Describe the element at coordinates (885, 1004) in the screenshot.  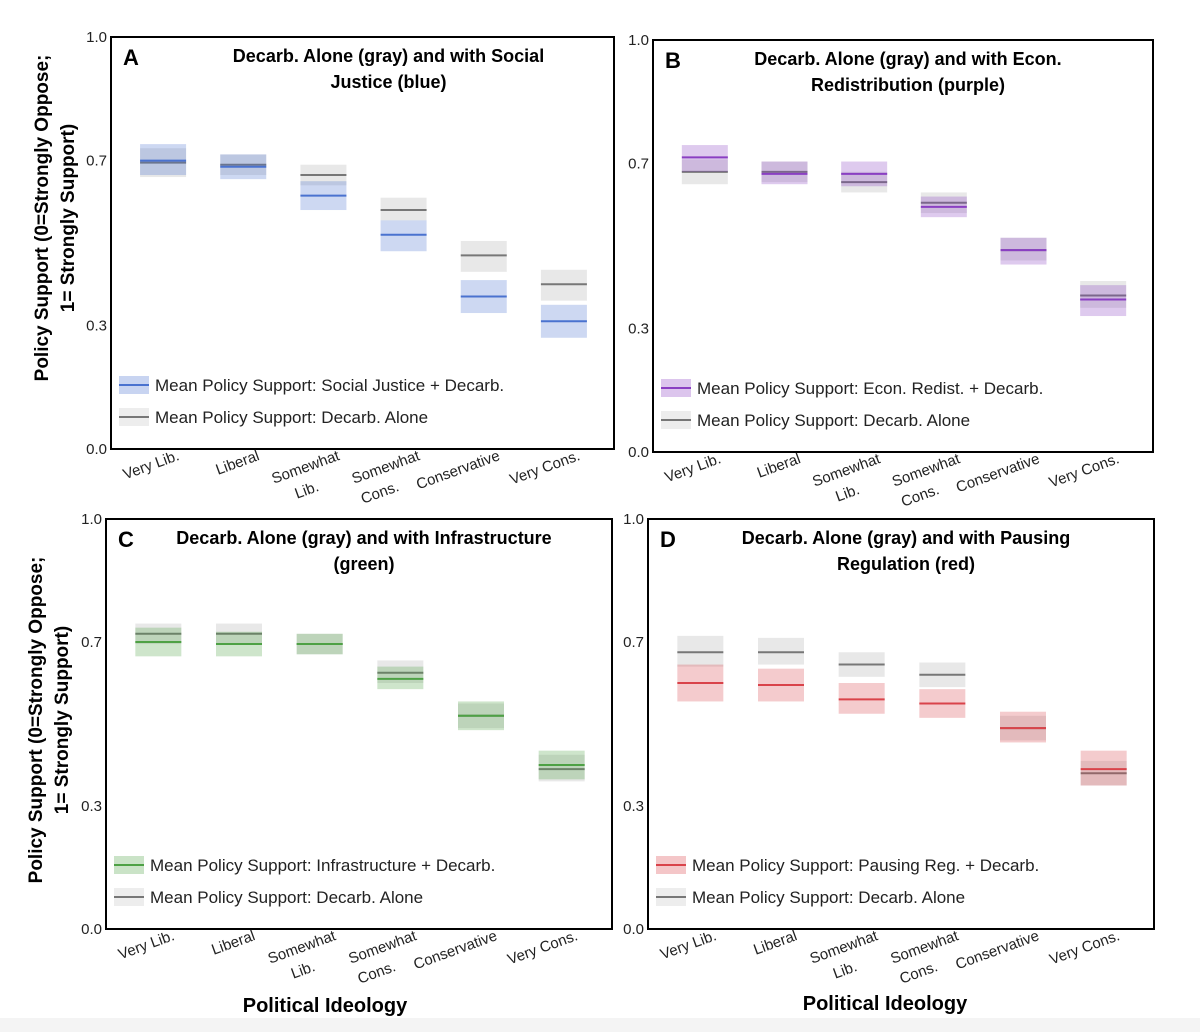
I see `x-axis-title-right: Political Ideology` at that location.